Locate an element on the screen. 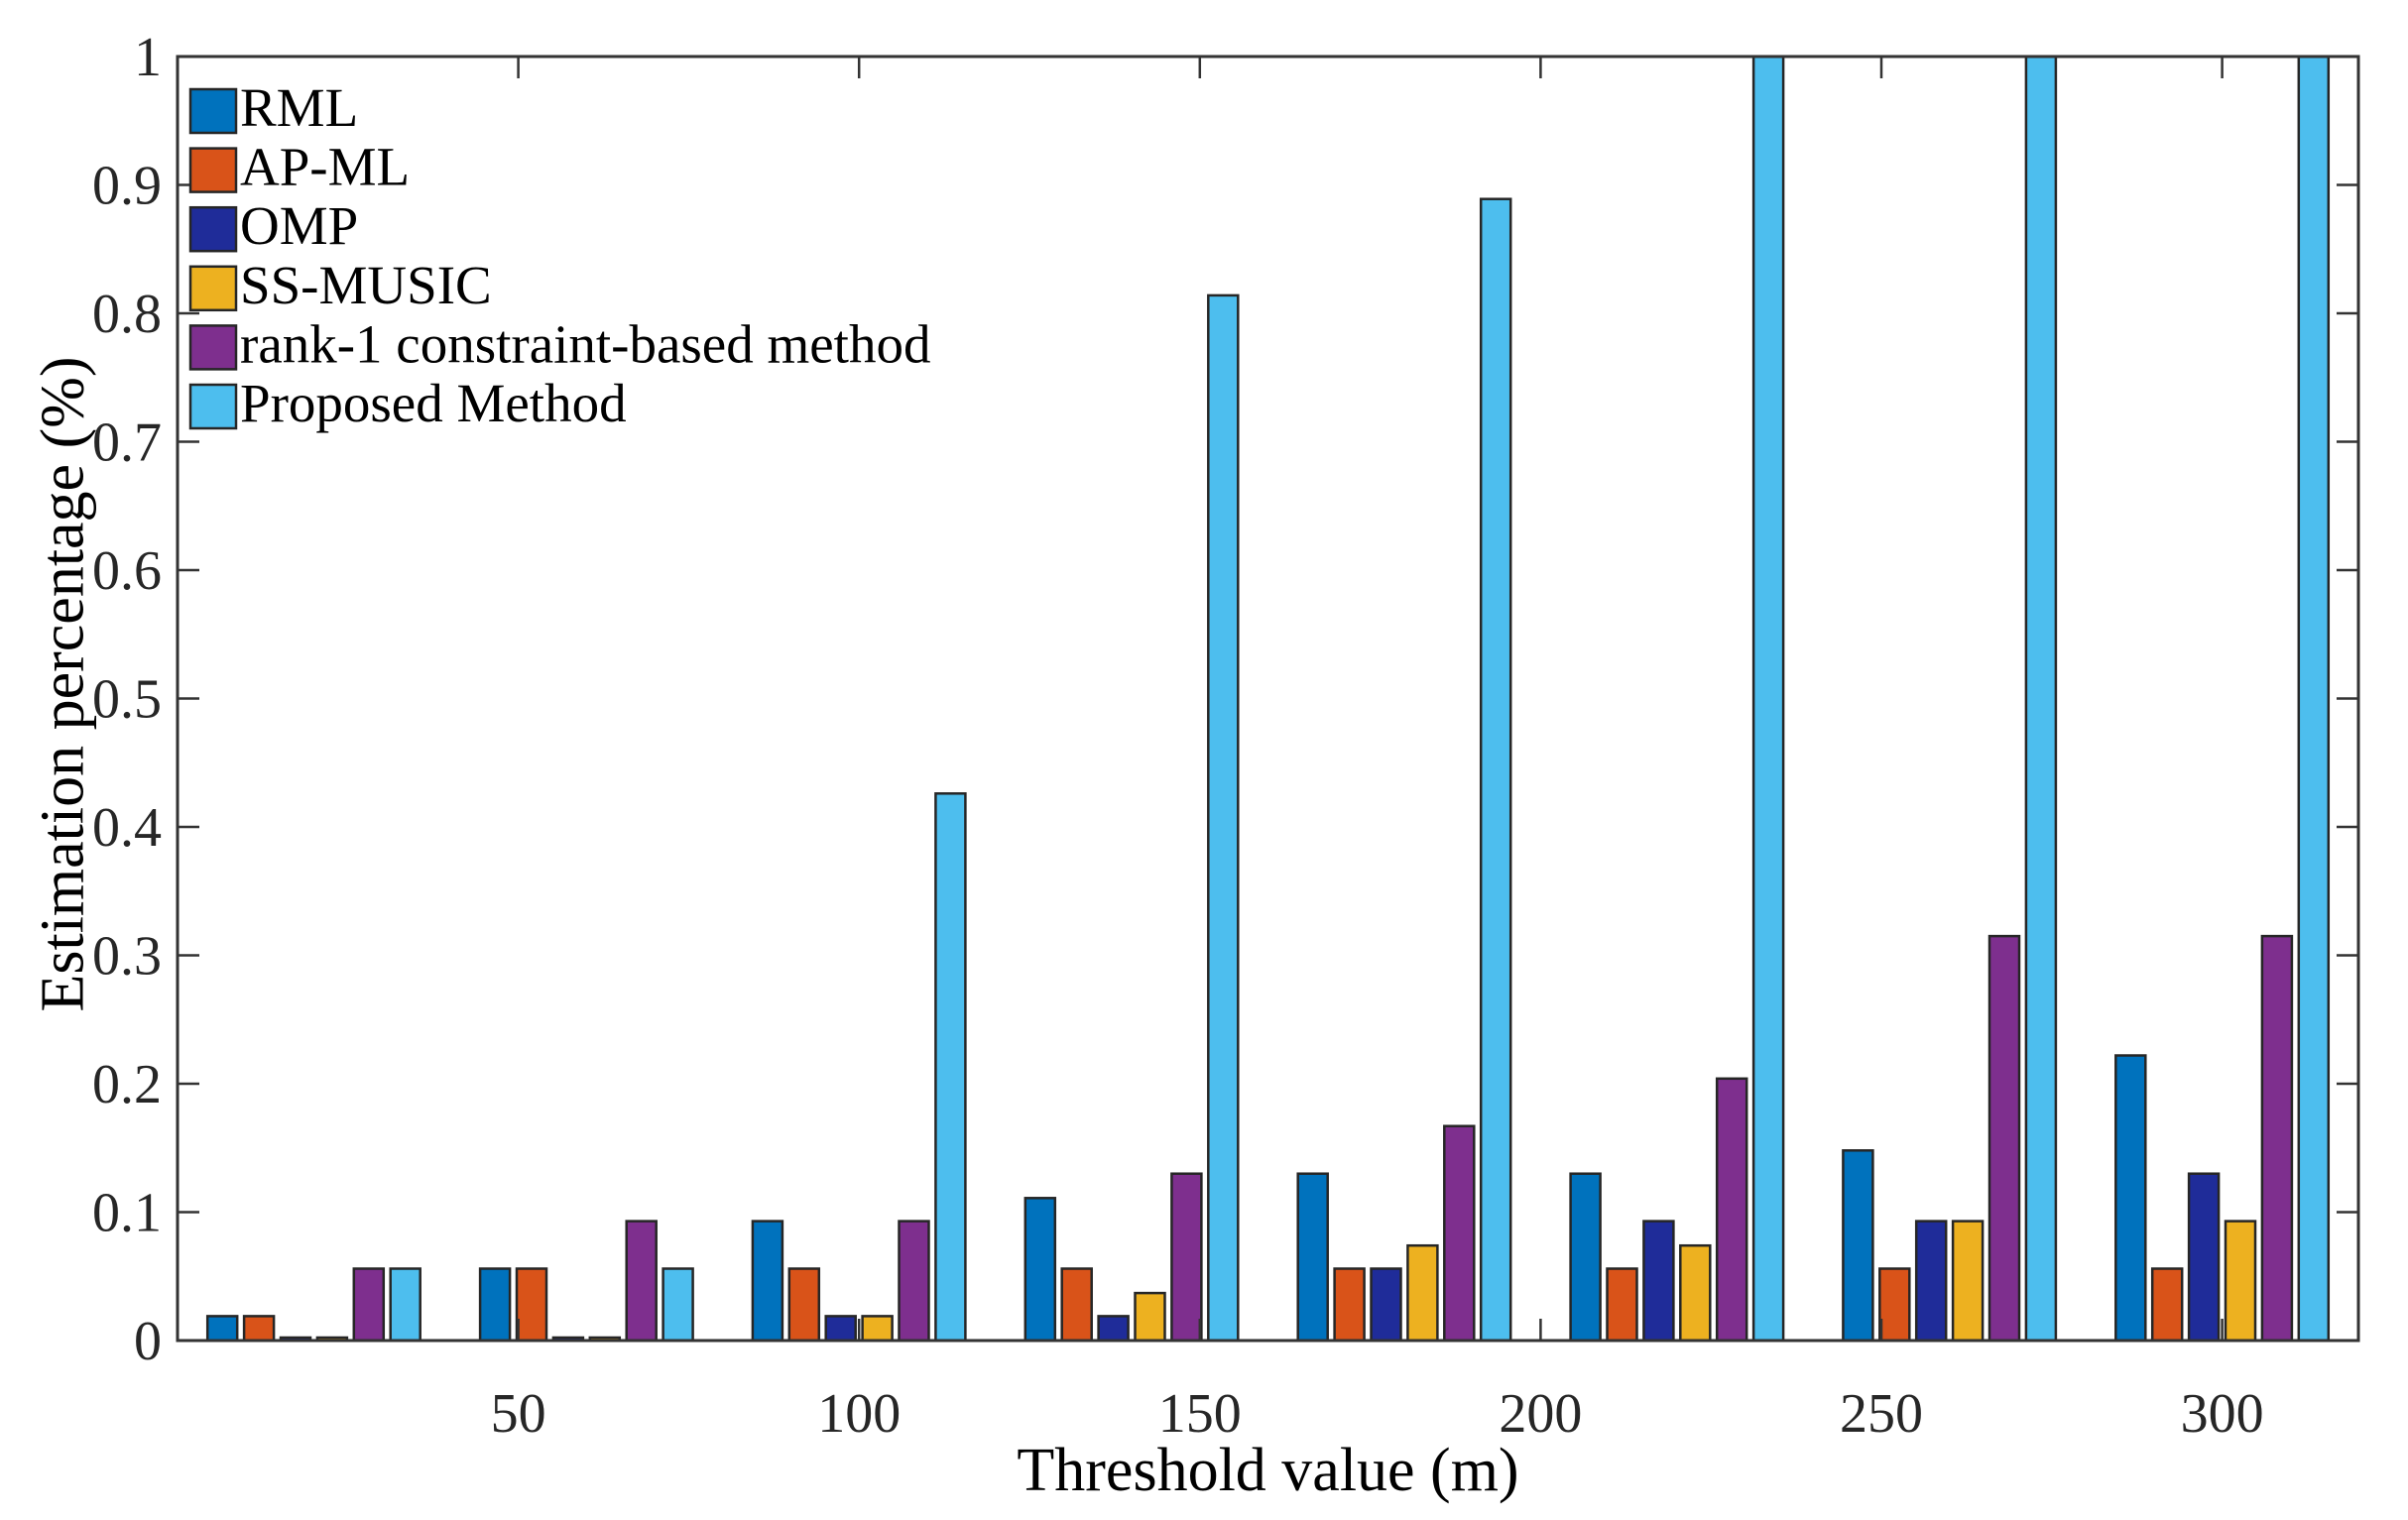 This screenshot has height=1520, width=2408. x-axis-title: Threshold value (m) is located at coordinates (1268, 1471).